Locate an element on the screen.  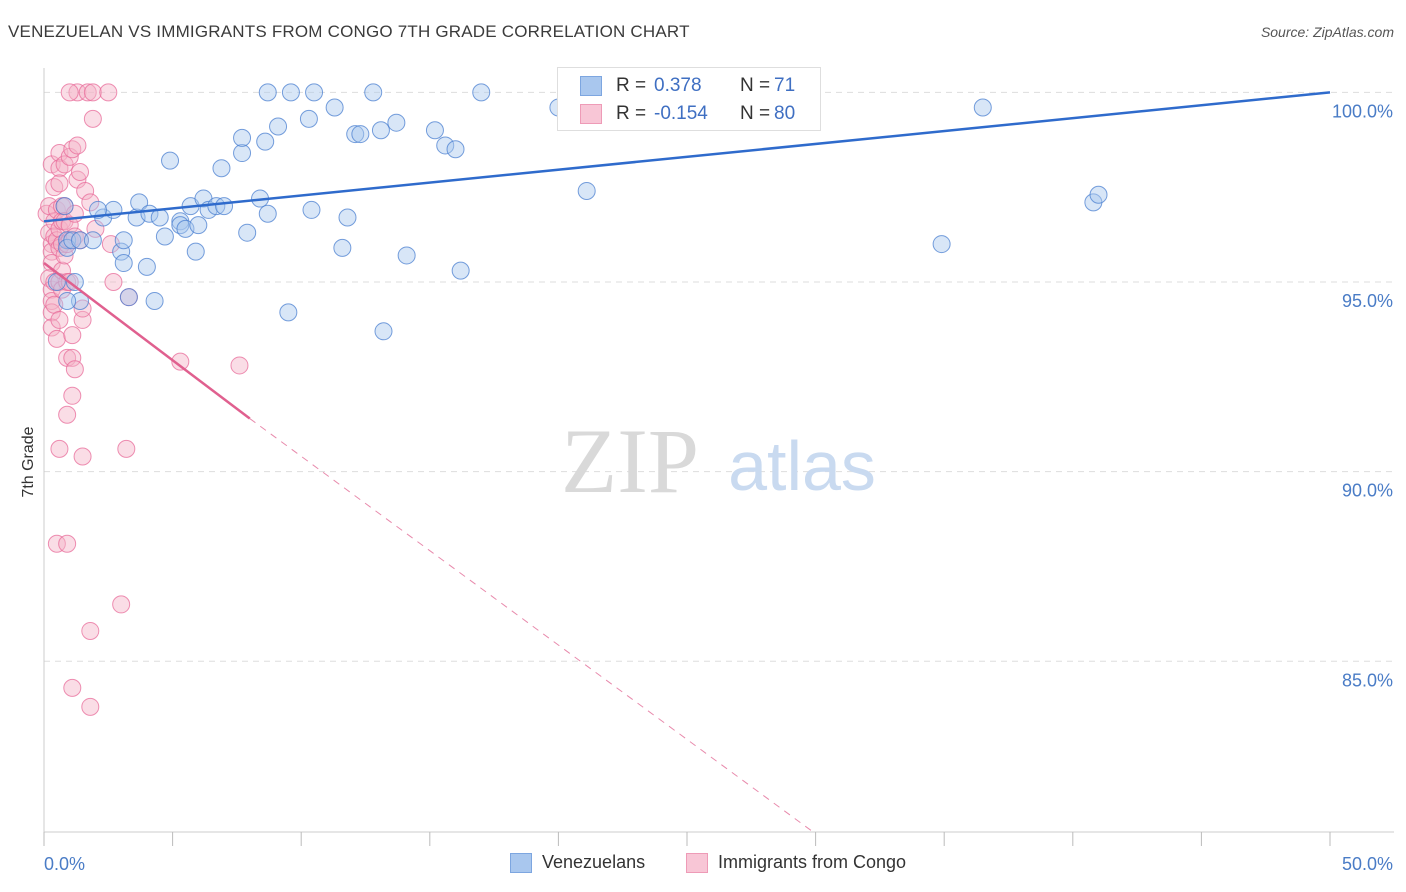
legend-label-venezuelans: Venezuelans is located at coordinates (594, 862).